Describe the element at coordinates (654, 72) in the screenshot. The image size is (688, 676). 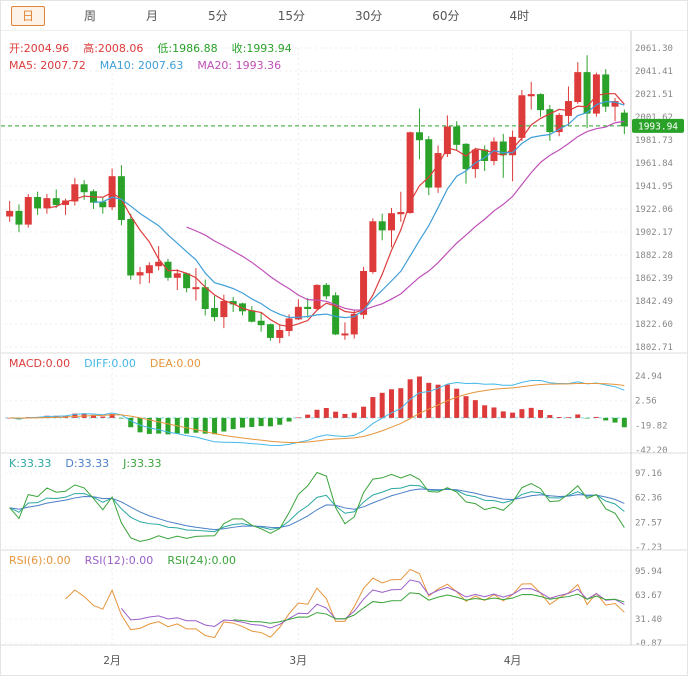
I see `y-axis-label: 2041.41` at that location.